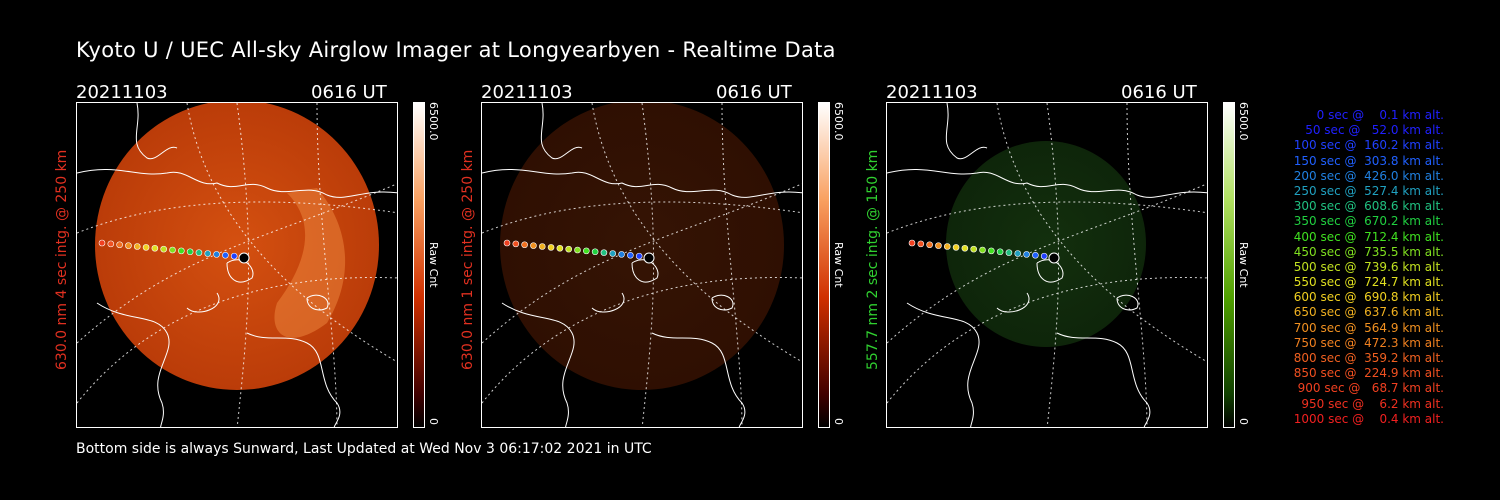 The width and height of the screenshot is (1500, 500). Describe the element at coordinates (838, 421) in the screenshot. I see `panel-2-cbar-min: 0` at that location.